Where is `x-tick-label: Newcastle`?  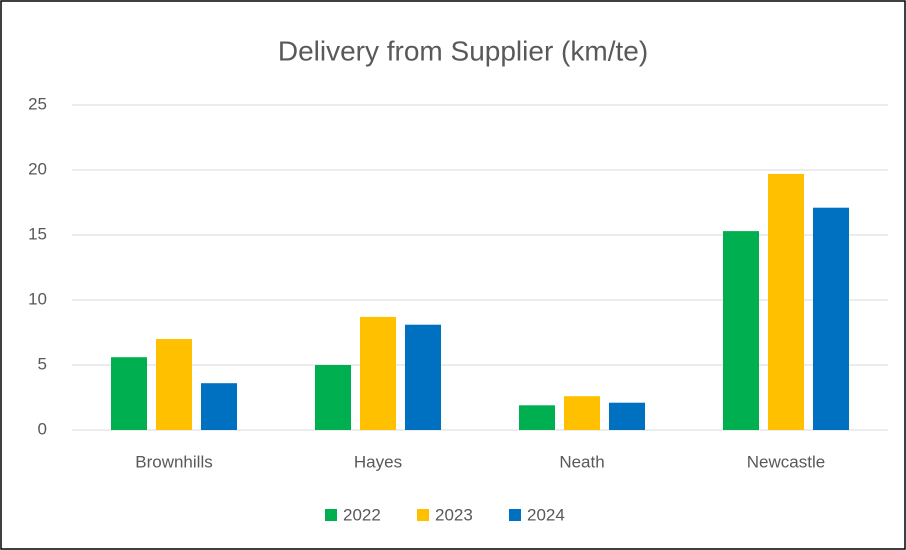
x-tick-label: Newcastle is located at coordinates (786, 461).